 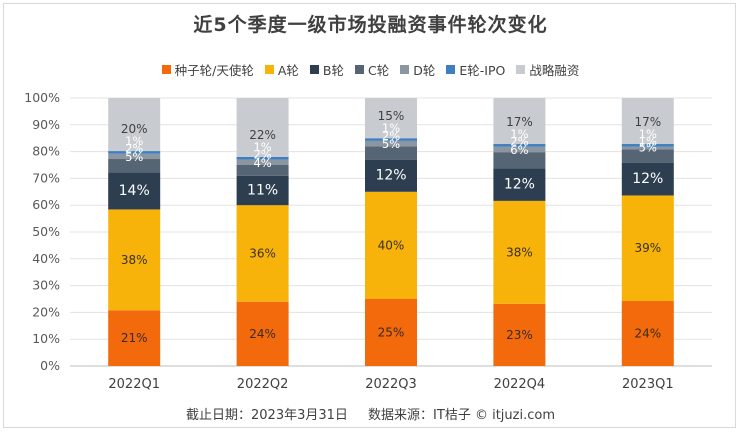 I want to click on data-label: 4%, so click(x=262, y=163).